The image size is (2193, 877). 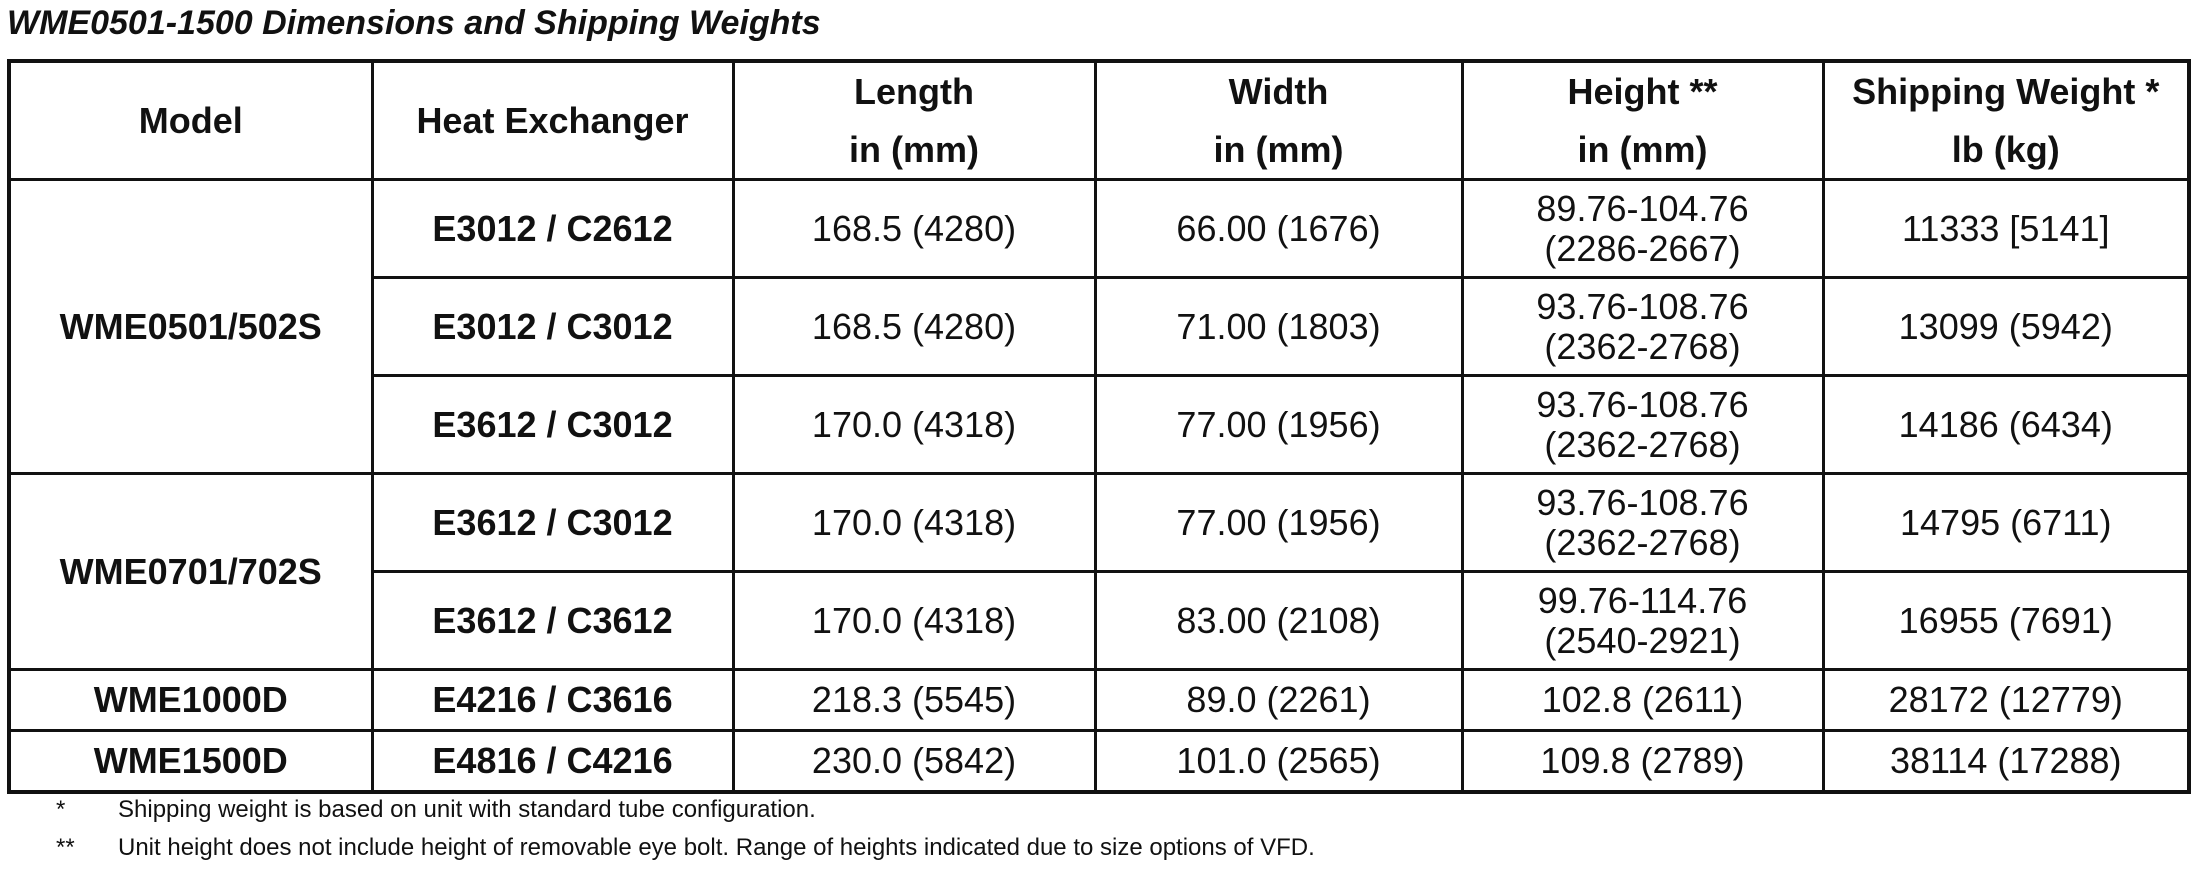 I want to click on value-cell: 14795 (6711), so click(x=2006, y=523).